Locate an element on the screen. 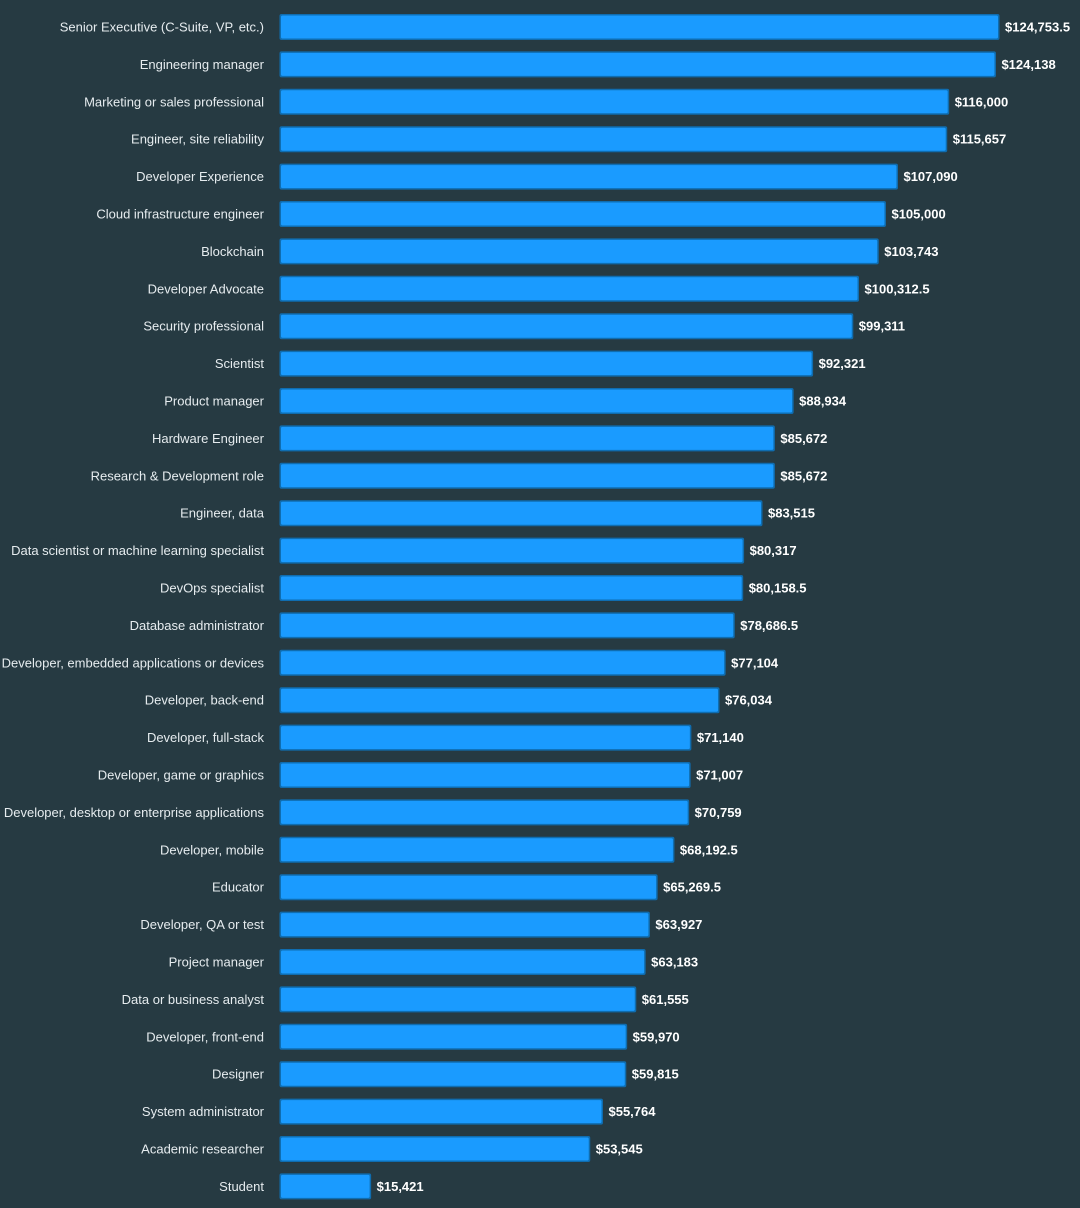  category-label: Educator is located at coordinates (238, 887).